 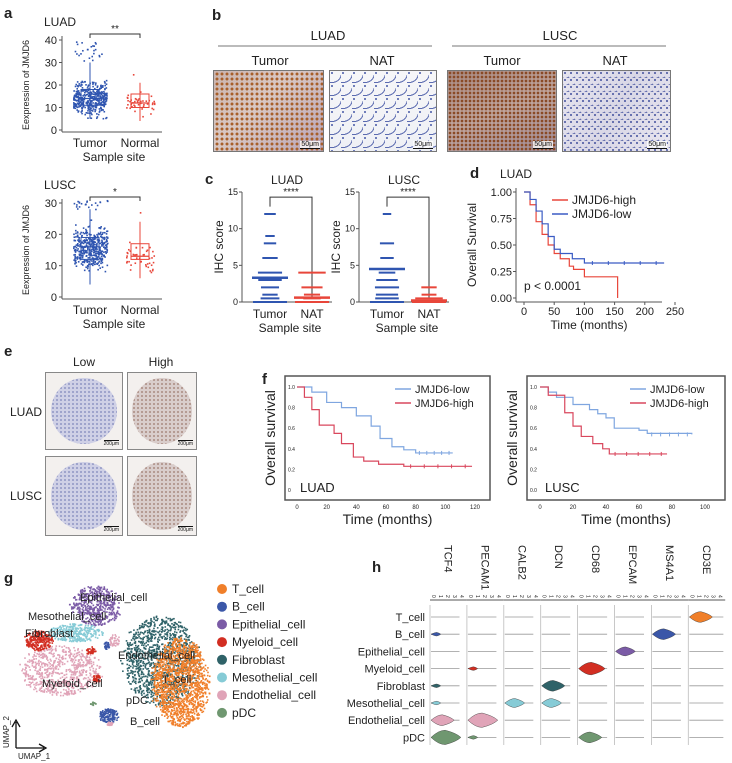 I want to click on x-tick-label: 80, so click(x=415, y=508).